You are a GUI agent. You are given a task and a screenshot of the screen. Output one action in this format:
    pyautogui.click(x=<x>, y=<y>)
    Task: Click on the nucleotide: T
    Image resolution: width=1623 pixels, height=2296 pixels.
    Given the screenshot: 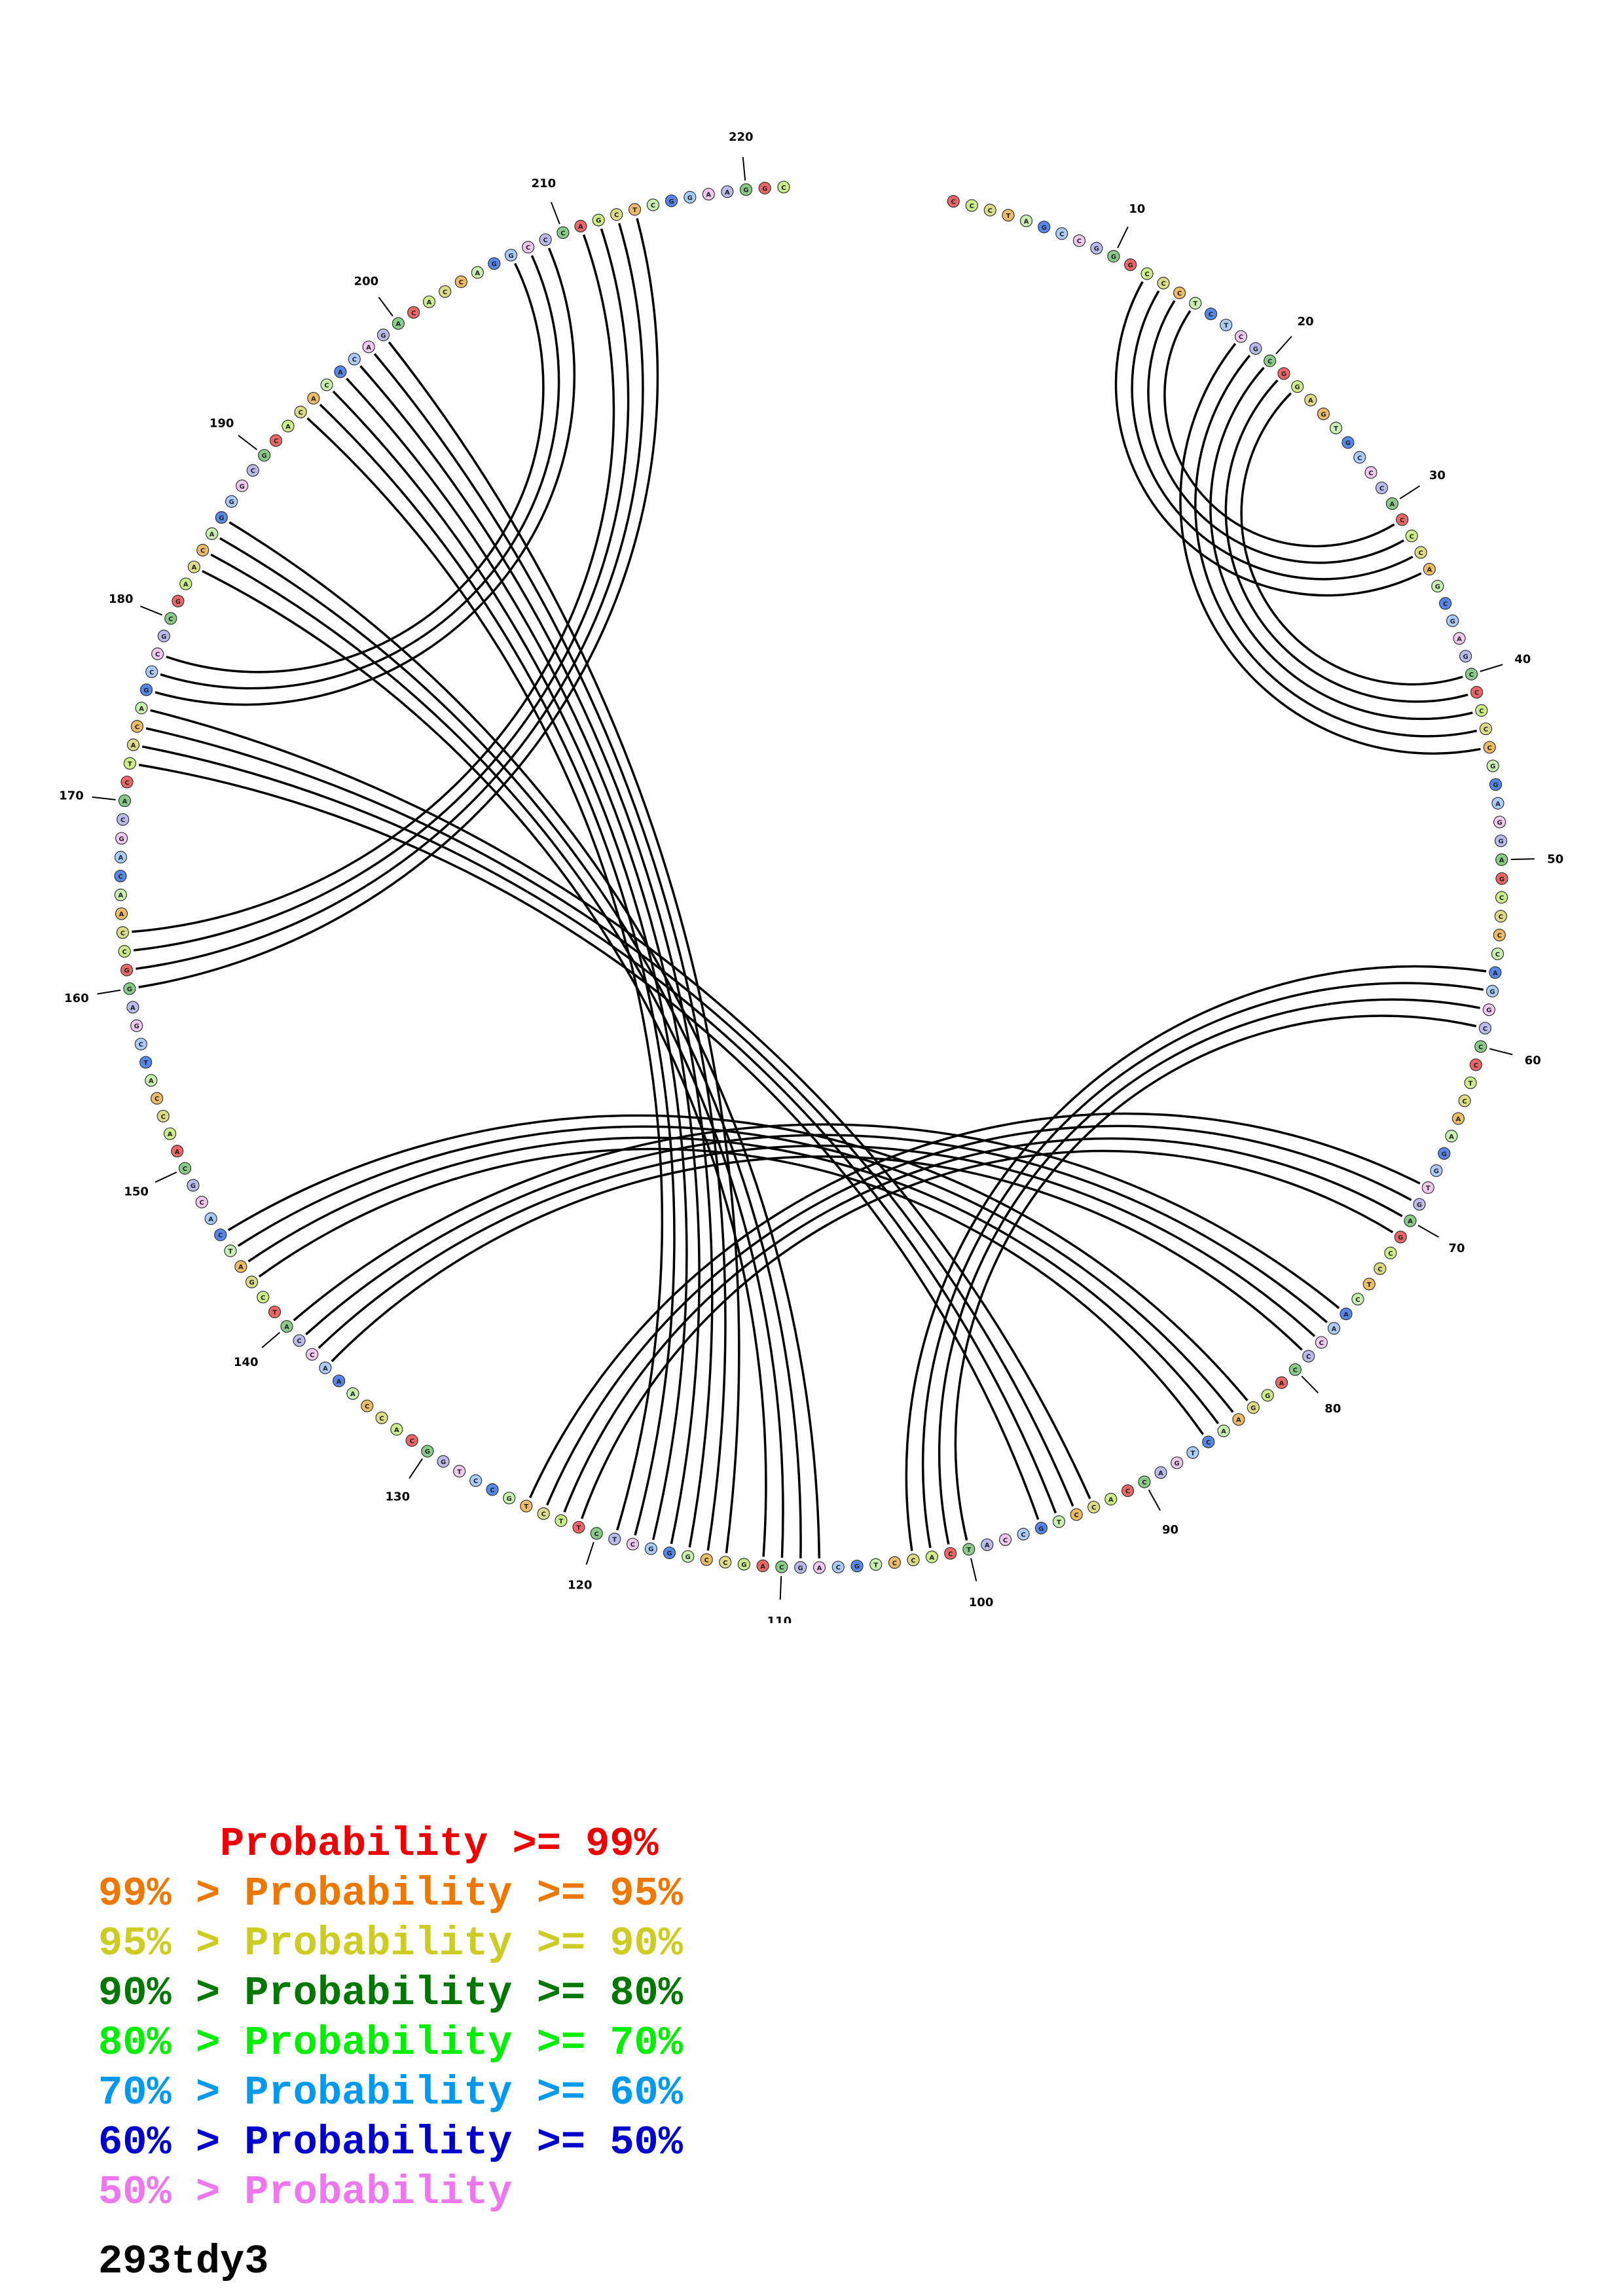 What is the action you would take?
    pyautogui.click(x=275, y=1312)
    